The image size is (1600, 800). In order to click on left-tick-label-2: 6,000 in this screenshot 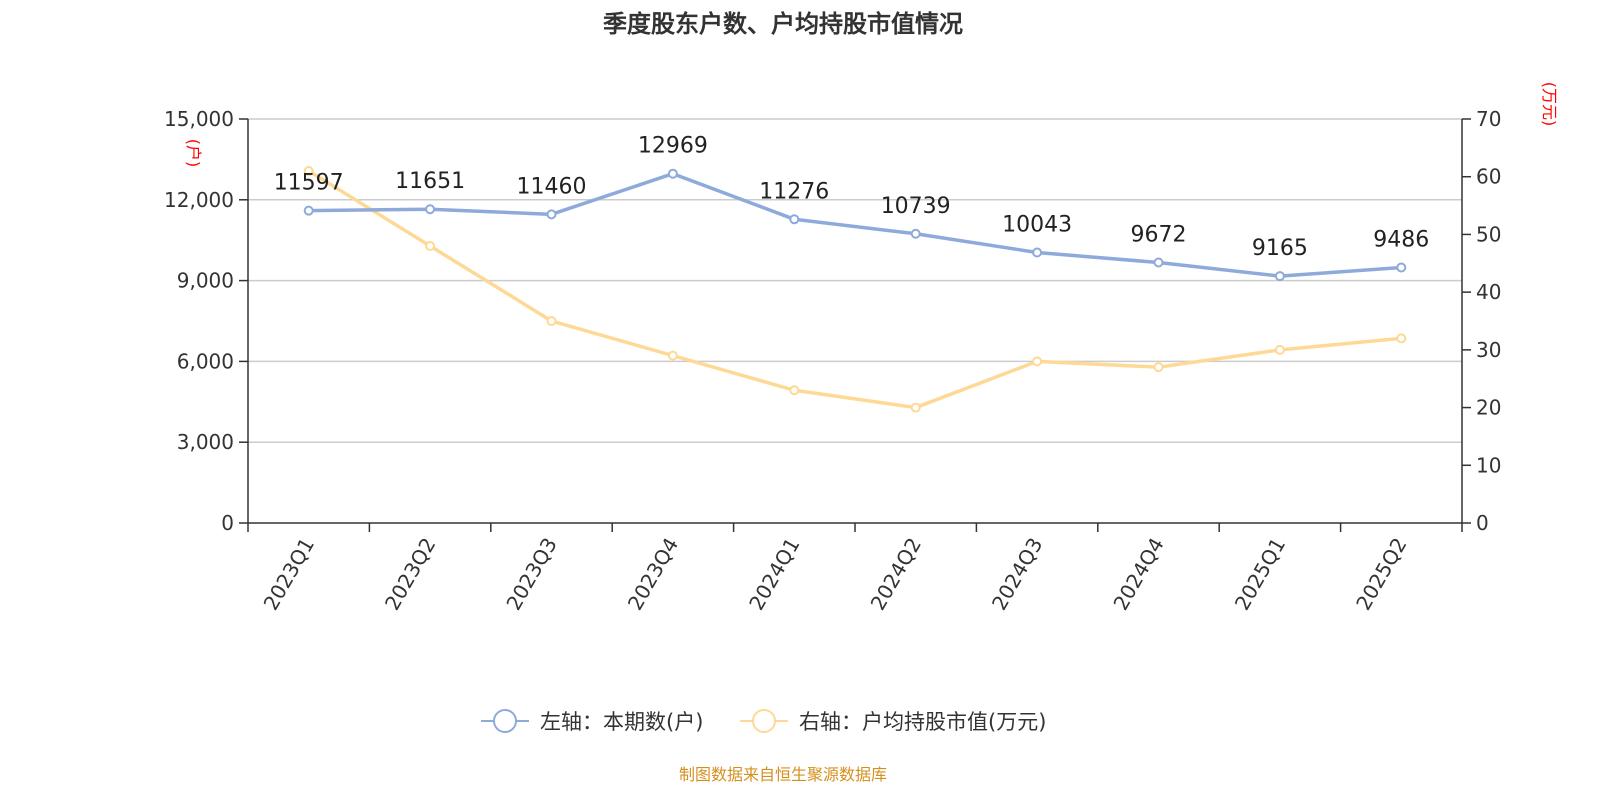, I will do `click(205, 361)`.